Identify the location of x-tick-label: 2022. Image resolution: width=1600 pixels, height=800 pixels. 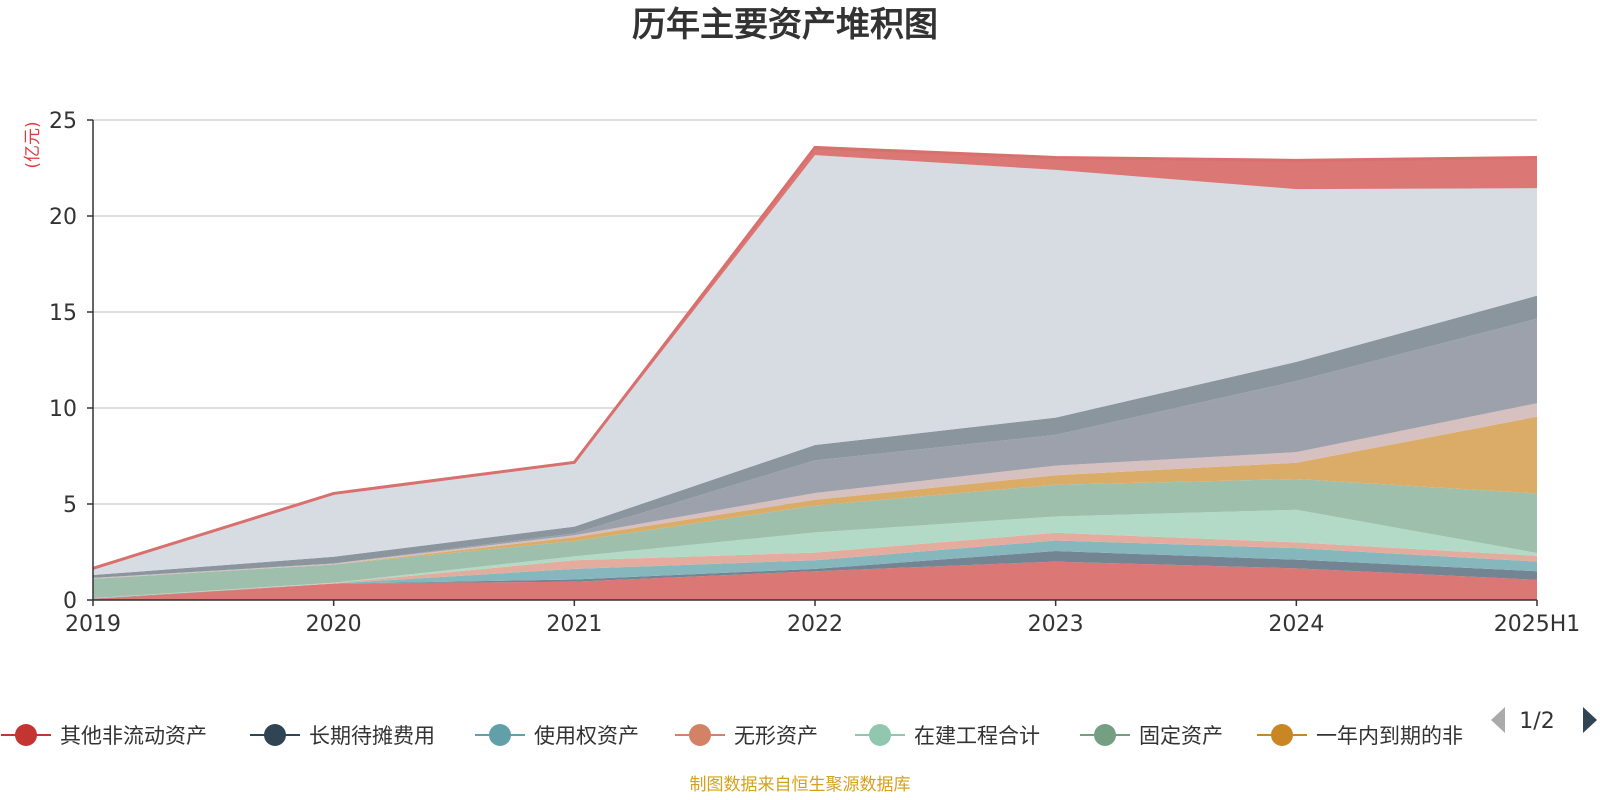
(815, 624).